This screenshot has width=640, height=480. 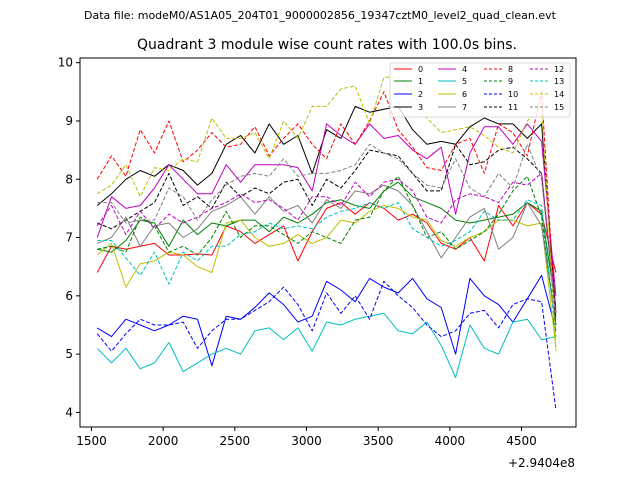 I want to click on x-offset-label: +2.9404e8, so click(x=541, y=463).